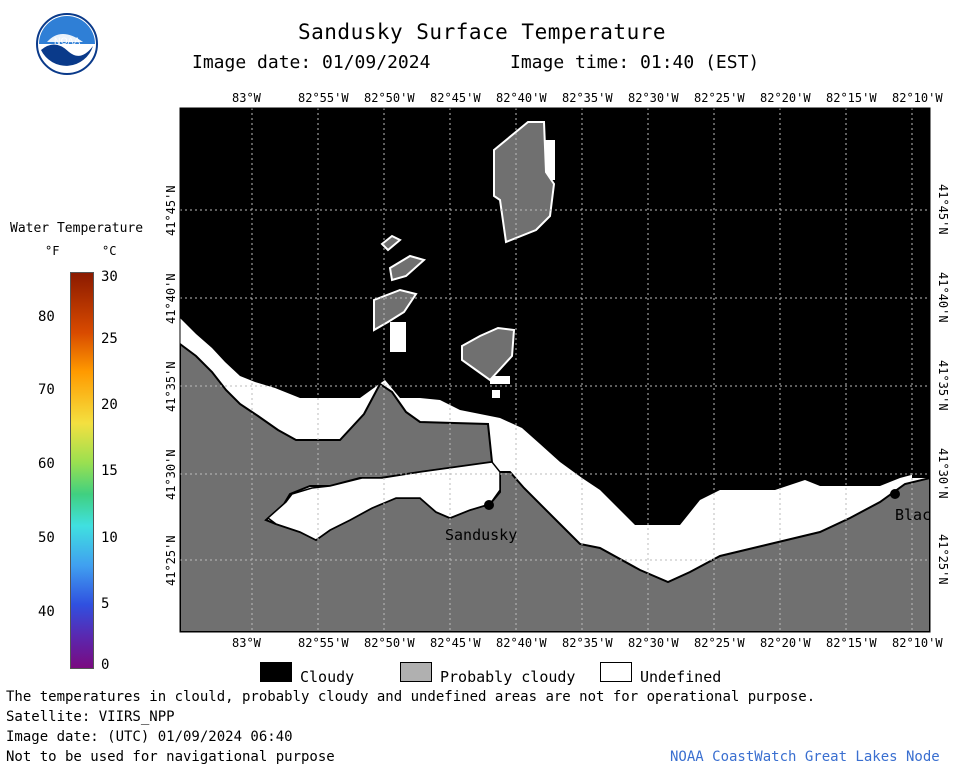 Image resolution: width=969 pixels, height=773 pixels. I want to click on colorbar-title: Water Temperature, so click(77, 228).